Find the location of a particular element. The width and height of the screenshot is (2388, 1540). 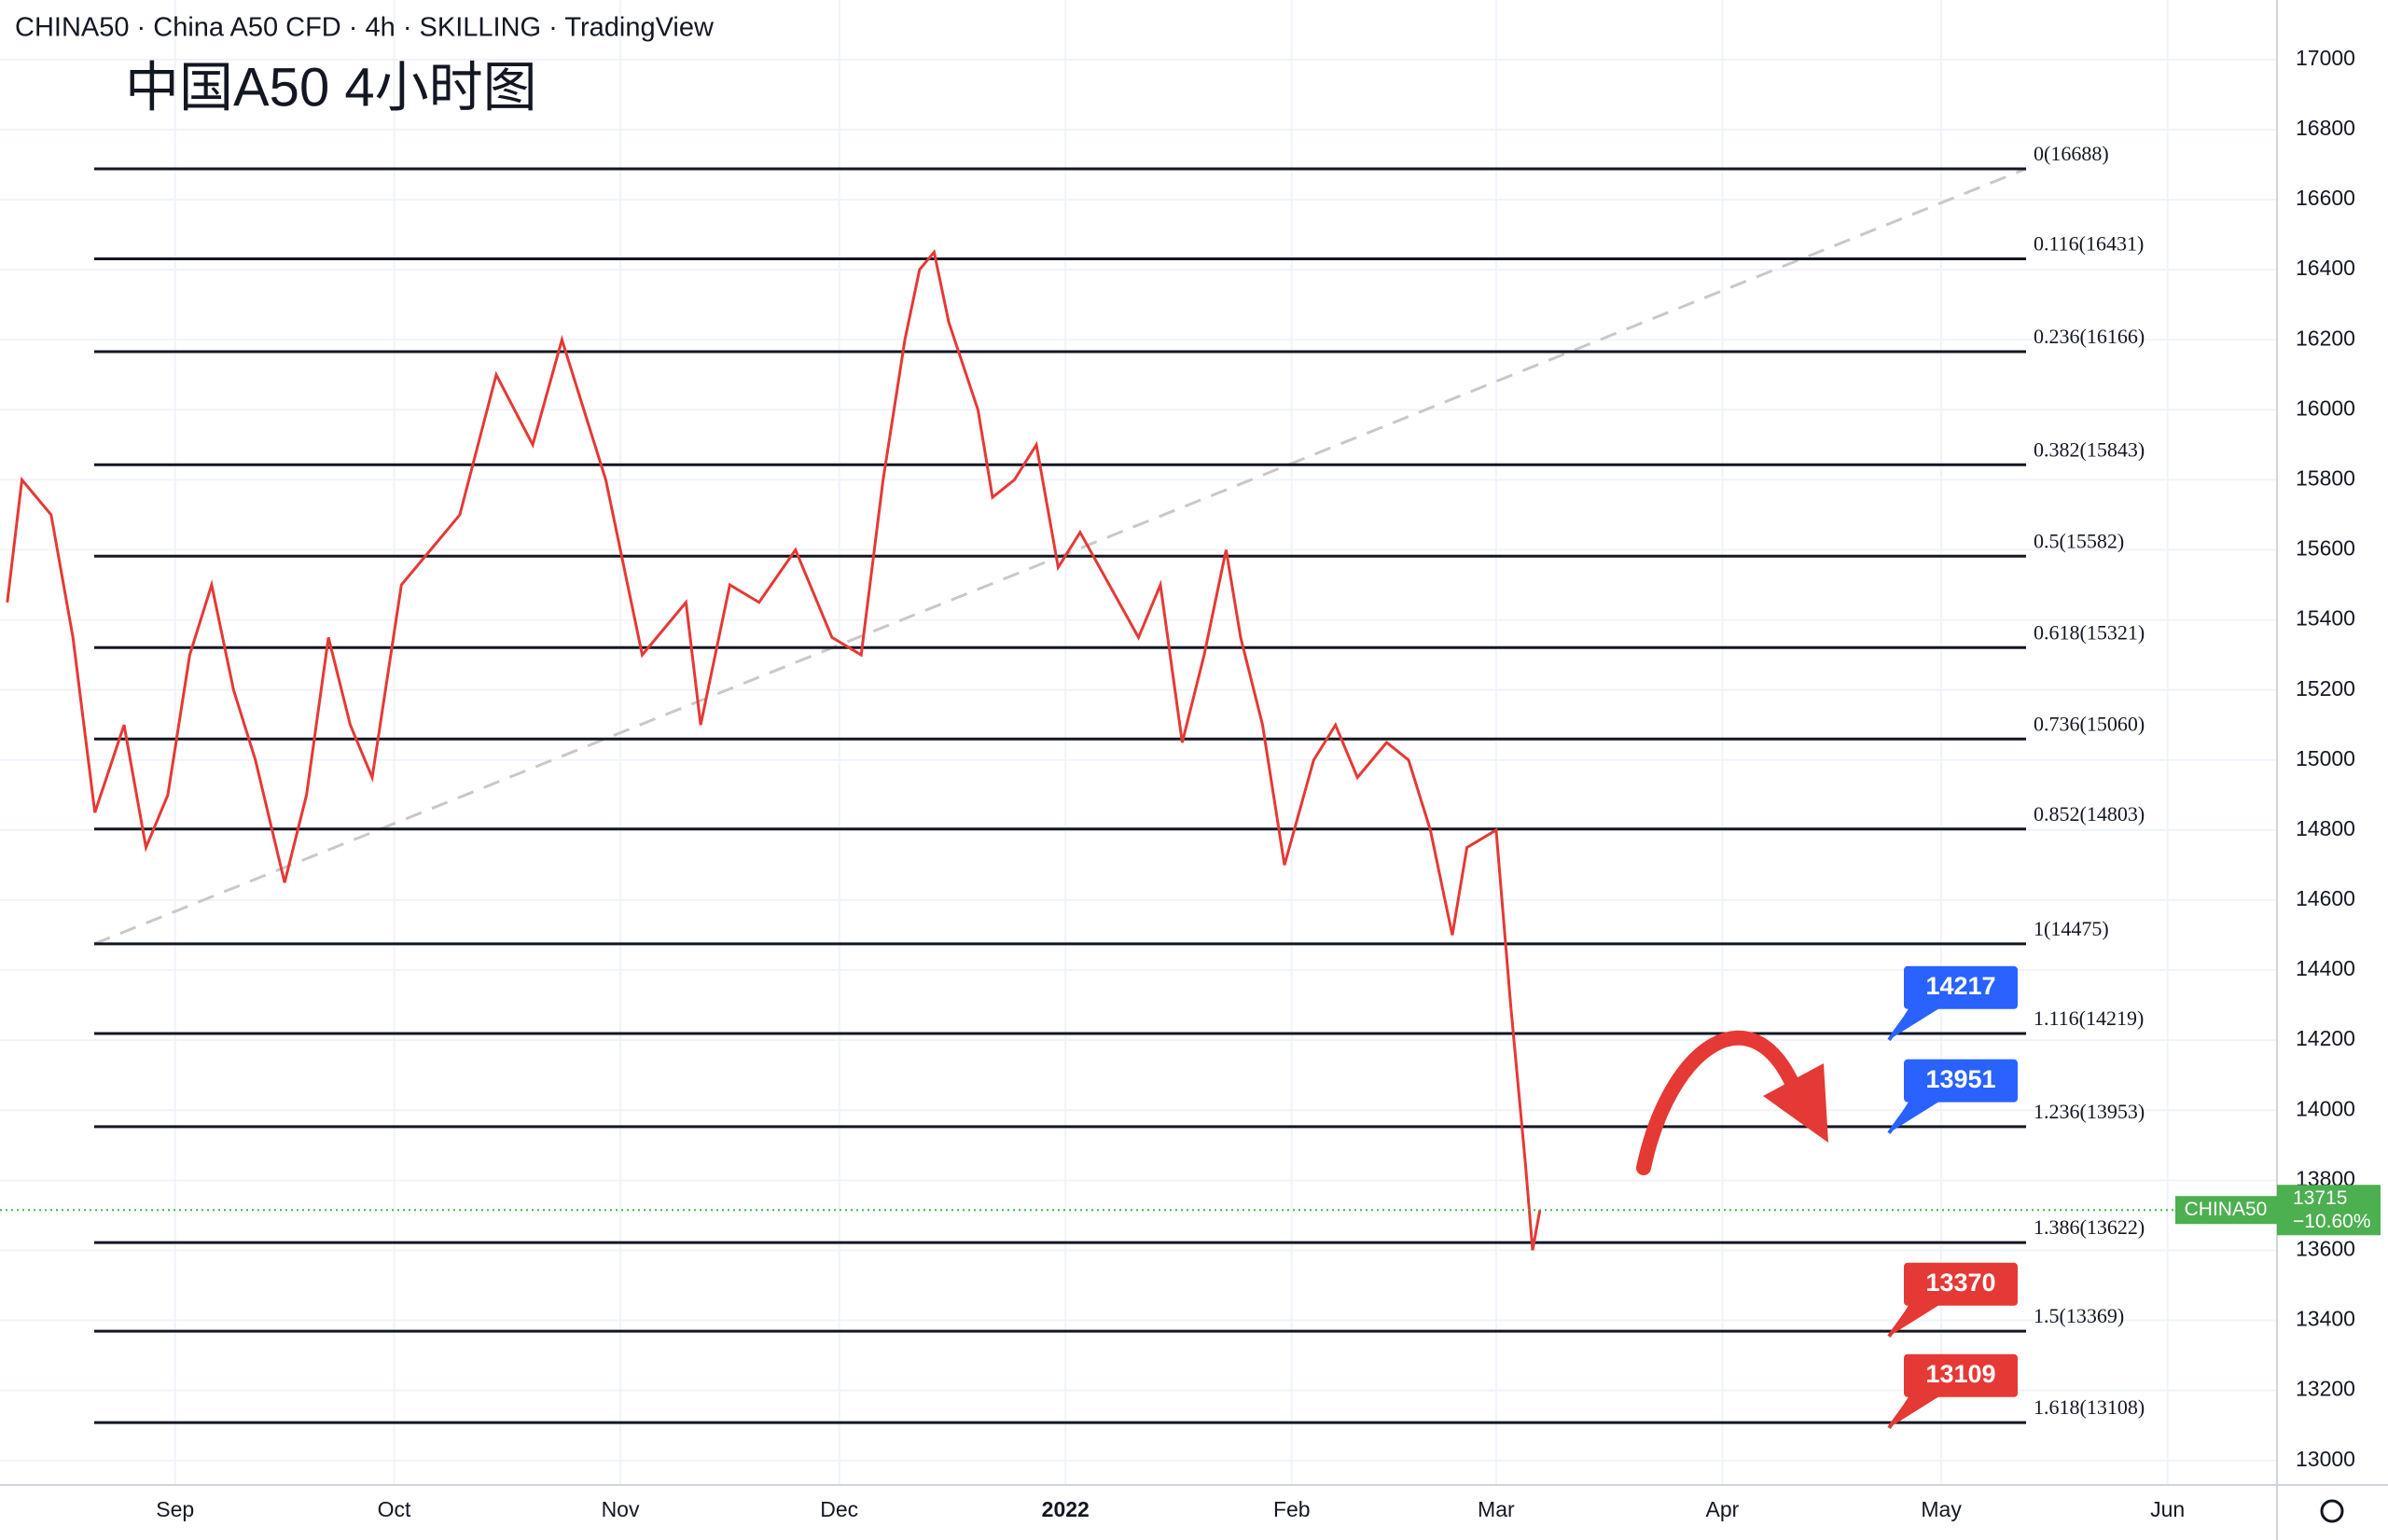

last-price-name: CHINA50 is located at coordinates (2226, 1209).